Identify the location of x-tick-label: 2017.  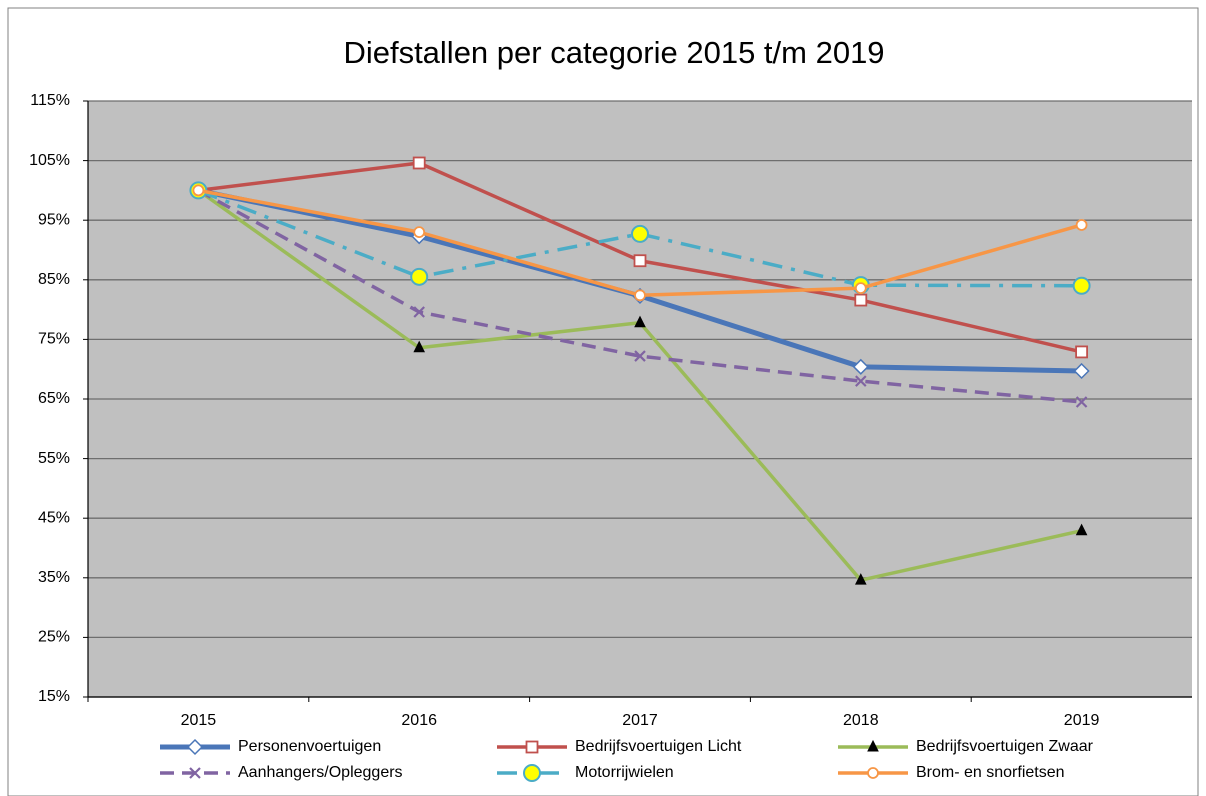
(640, 720).